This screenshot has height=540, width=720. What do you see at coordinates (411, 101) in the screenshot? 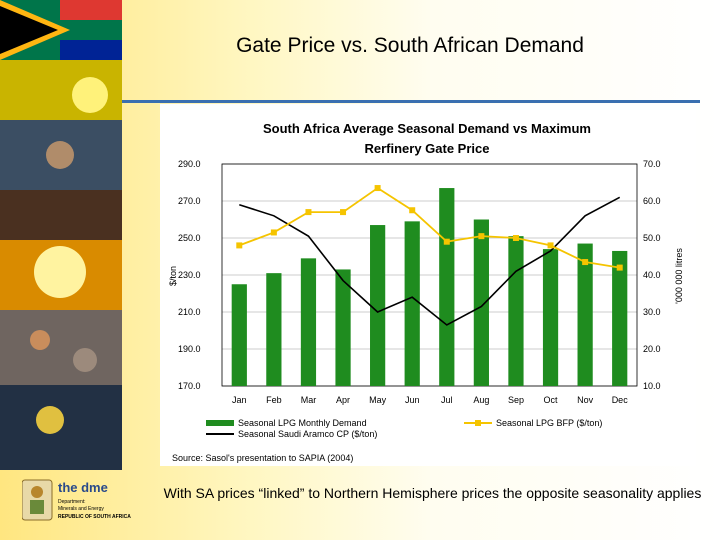
I see `title-rule` at bounding box center [411, 101].